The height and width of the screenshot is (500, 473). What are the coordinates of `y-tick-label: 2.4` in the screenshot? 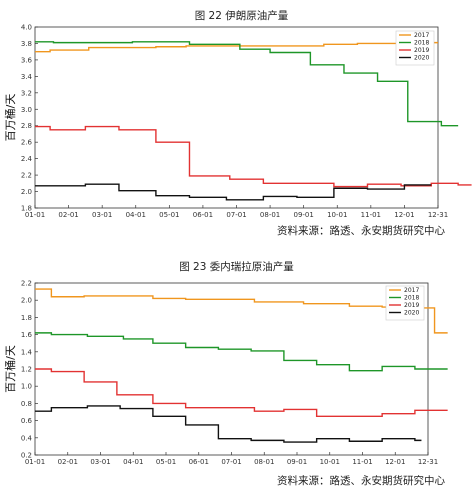 It's located at (27, 159).